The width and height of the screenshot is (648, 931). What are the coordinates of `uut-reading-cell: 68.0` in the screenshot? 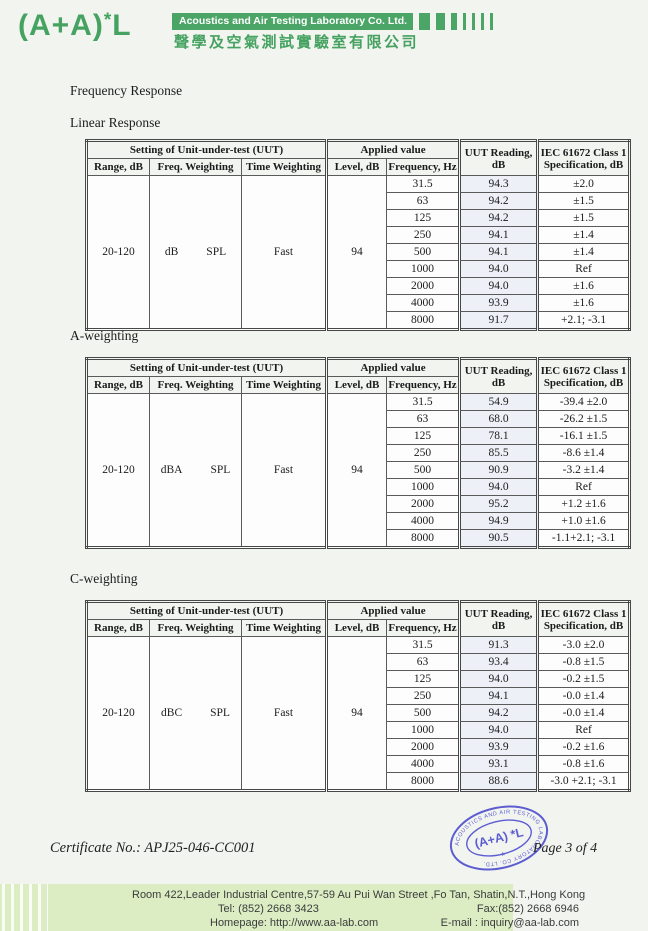 It's located at (499, 419).